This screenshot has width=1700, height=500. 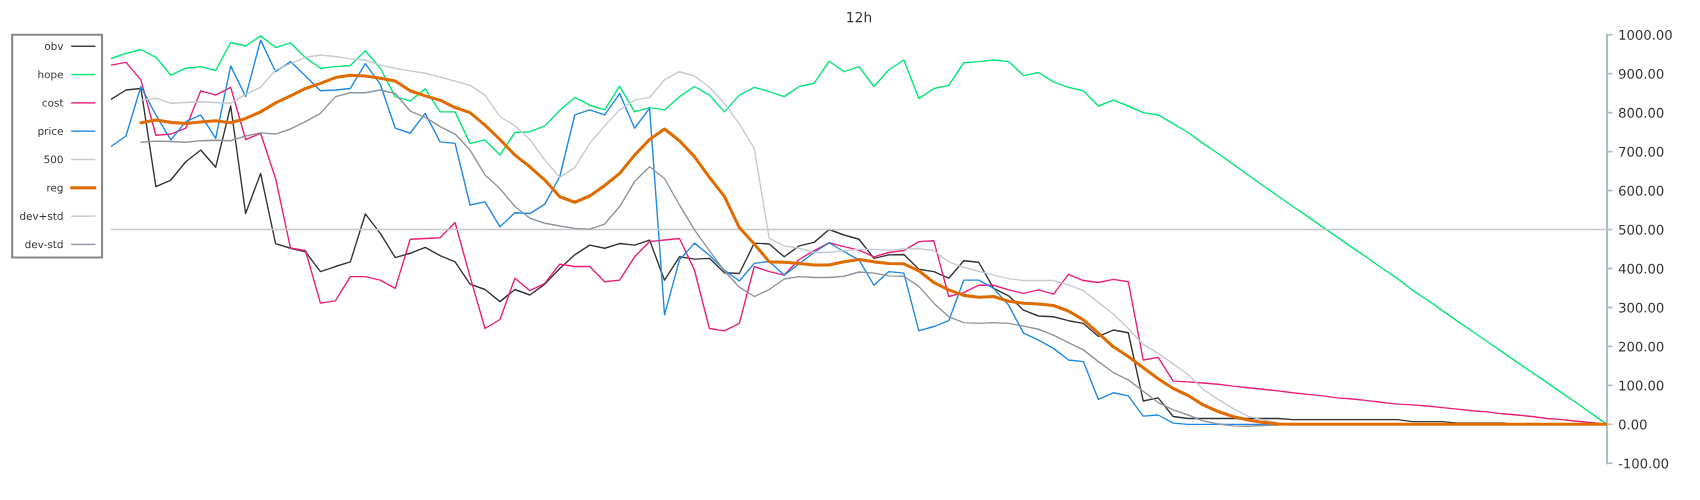 I want to click on y-tick-label: 600.00, so click(x=1641, y=190).